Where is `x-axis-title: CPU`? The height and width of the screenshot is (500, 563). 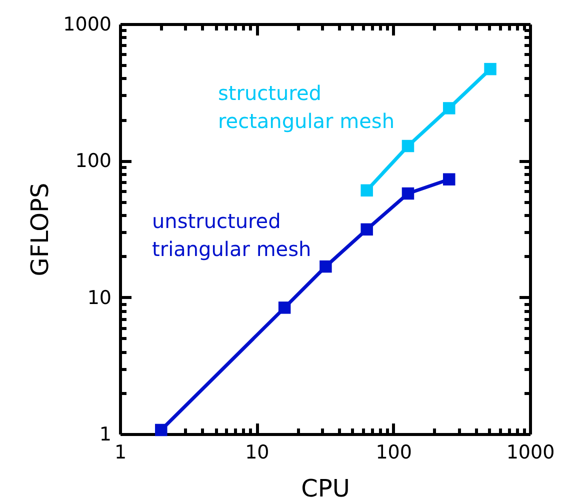 x-axis-title: CPU is located at coordinates (325, 487).